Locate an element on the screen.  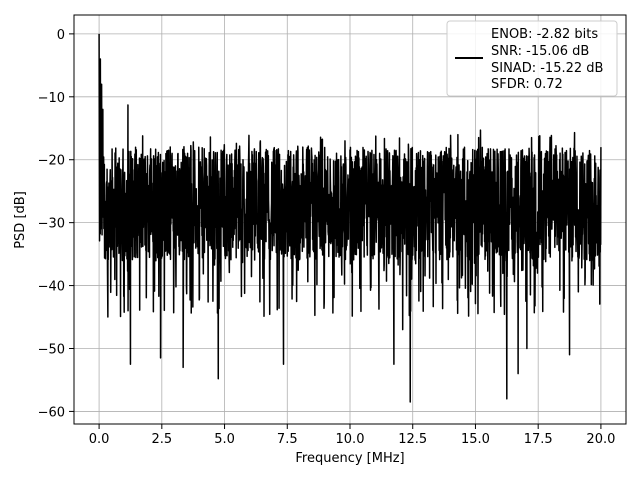
y-tick-label: −10 is located at coordinates (51, 98).